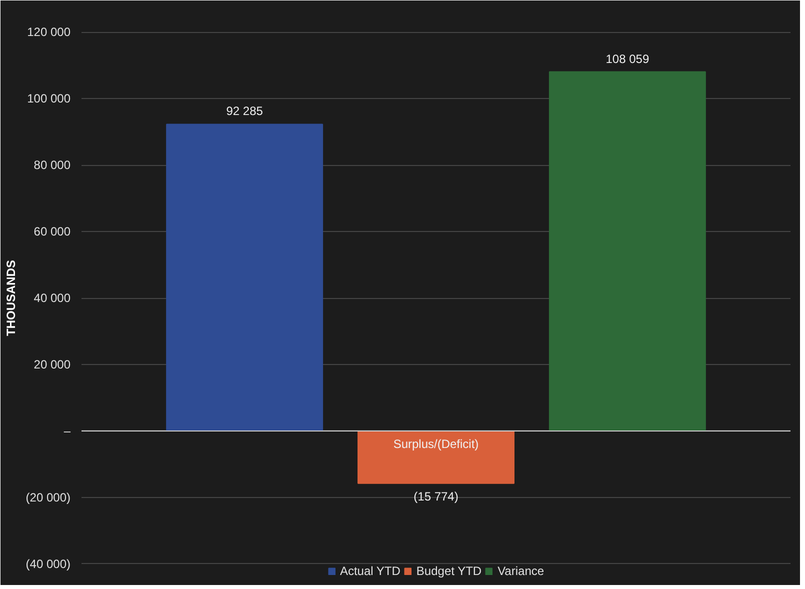  What do you see at coordinates (52, 364) in the screenshot?
I see `y-tick-label: 20 000` at bounding box center [52, 364].